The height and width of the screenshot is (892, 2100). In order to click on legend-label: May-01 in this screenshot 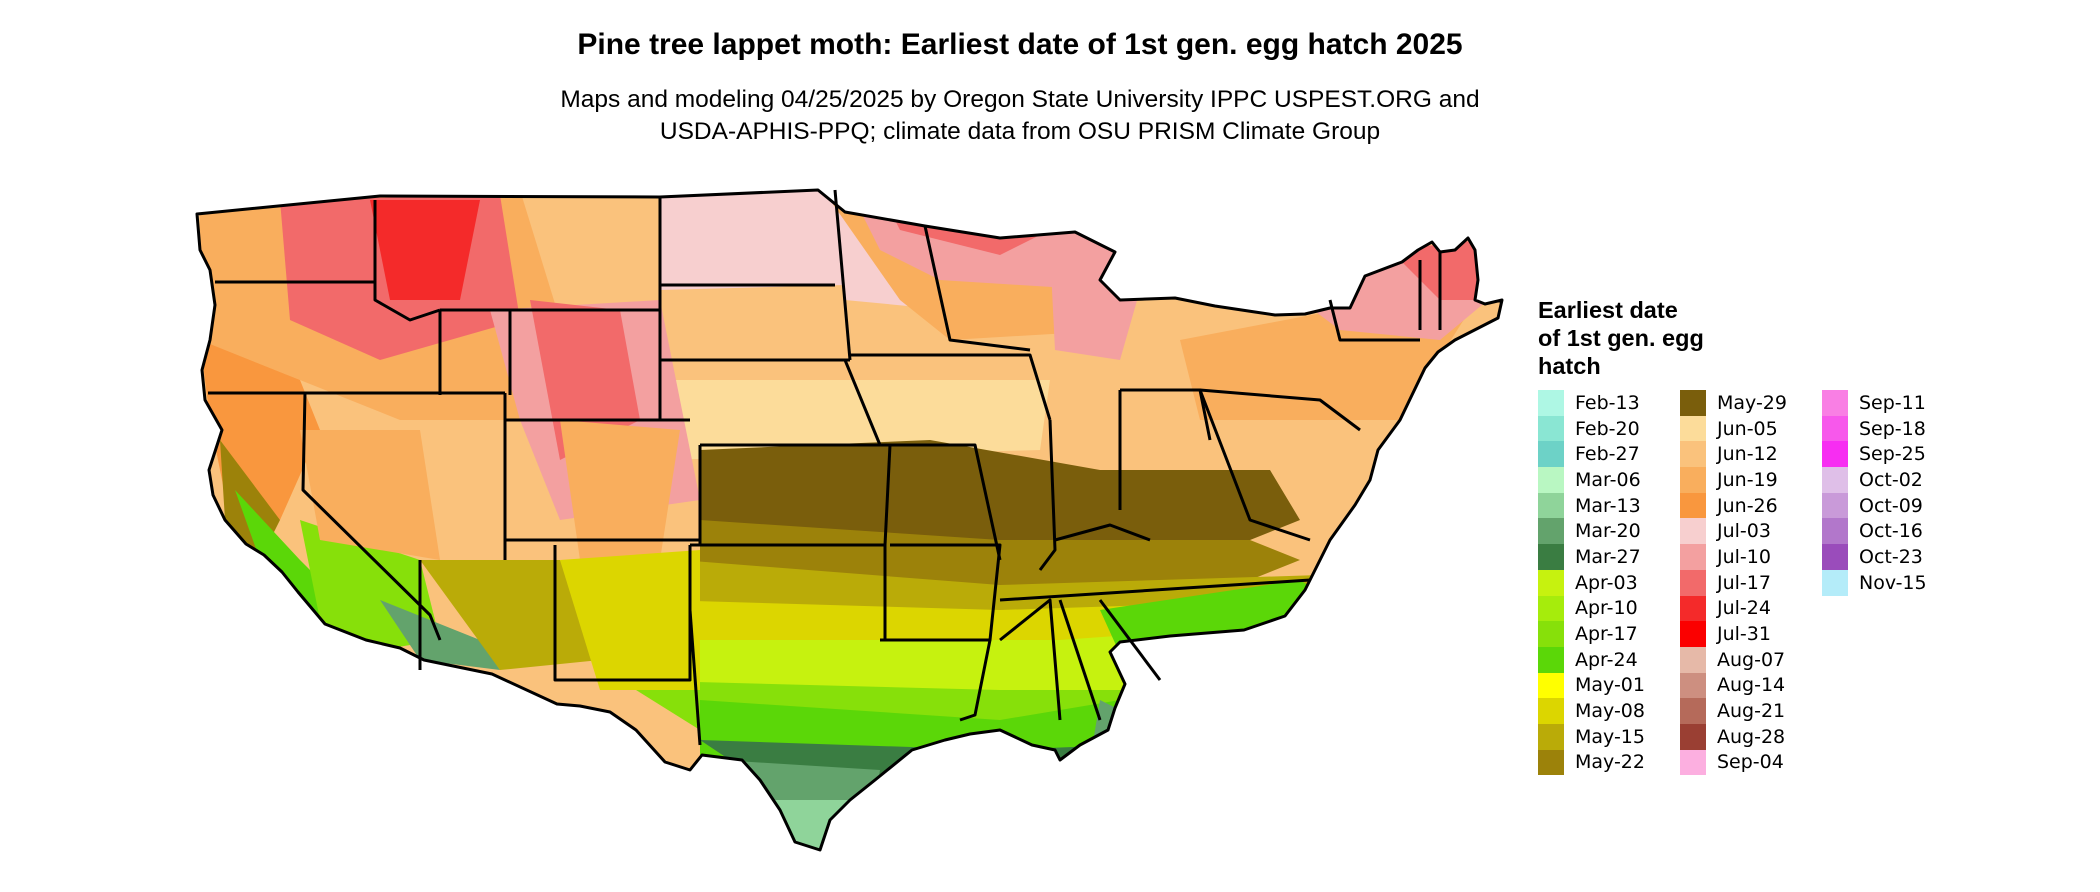, I will do `click(1610, 685)`.